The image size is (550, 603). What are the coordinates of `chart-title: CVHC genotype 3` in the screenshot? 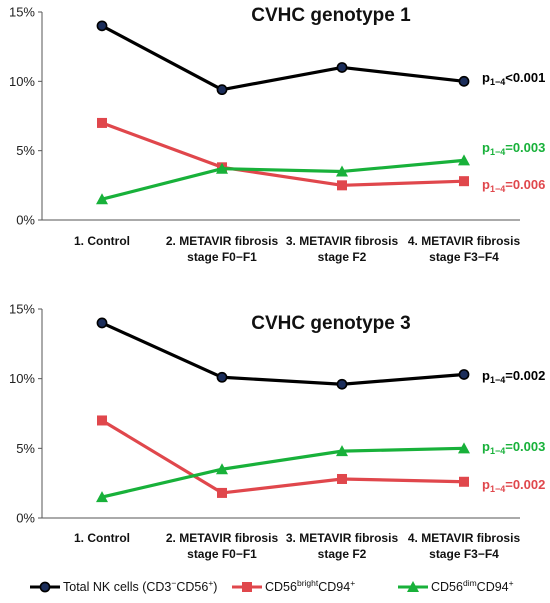 It's located at (330, 323).